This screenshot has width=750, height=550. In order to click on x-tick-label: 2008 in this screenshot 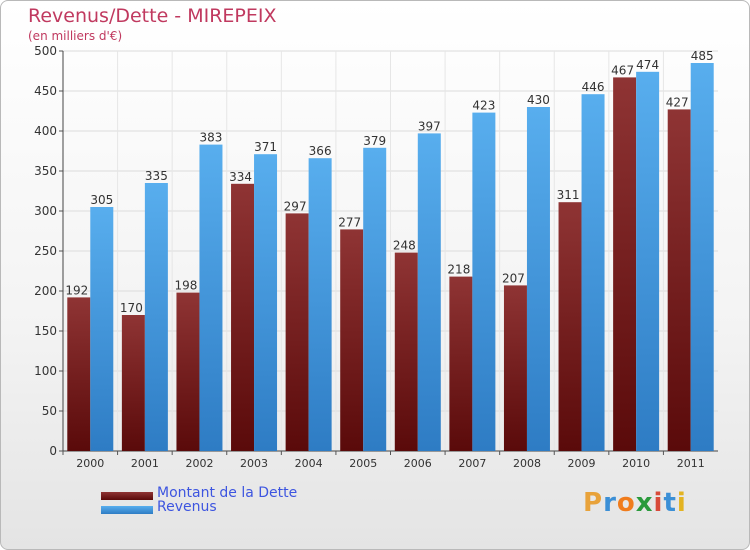, I will do `click(527, 463)`.